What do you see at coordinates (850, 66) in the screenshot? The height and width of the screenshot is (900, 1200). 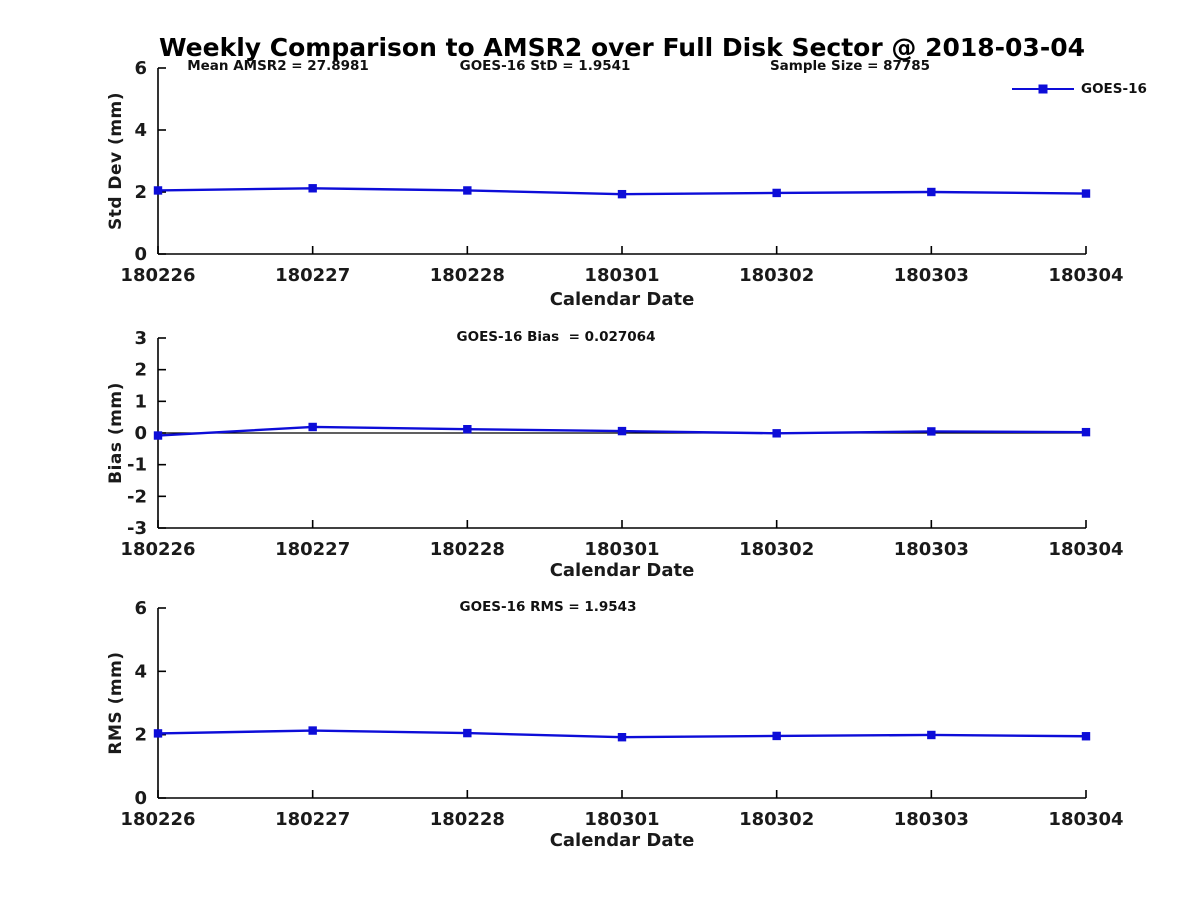 I see `sample-size-annotation: Sample Size = 87785` at bounding box center [850, 66].